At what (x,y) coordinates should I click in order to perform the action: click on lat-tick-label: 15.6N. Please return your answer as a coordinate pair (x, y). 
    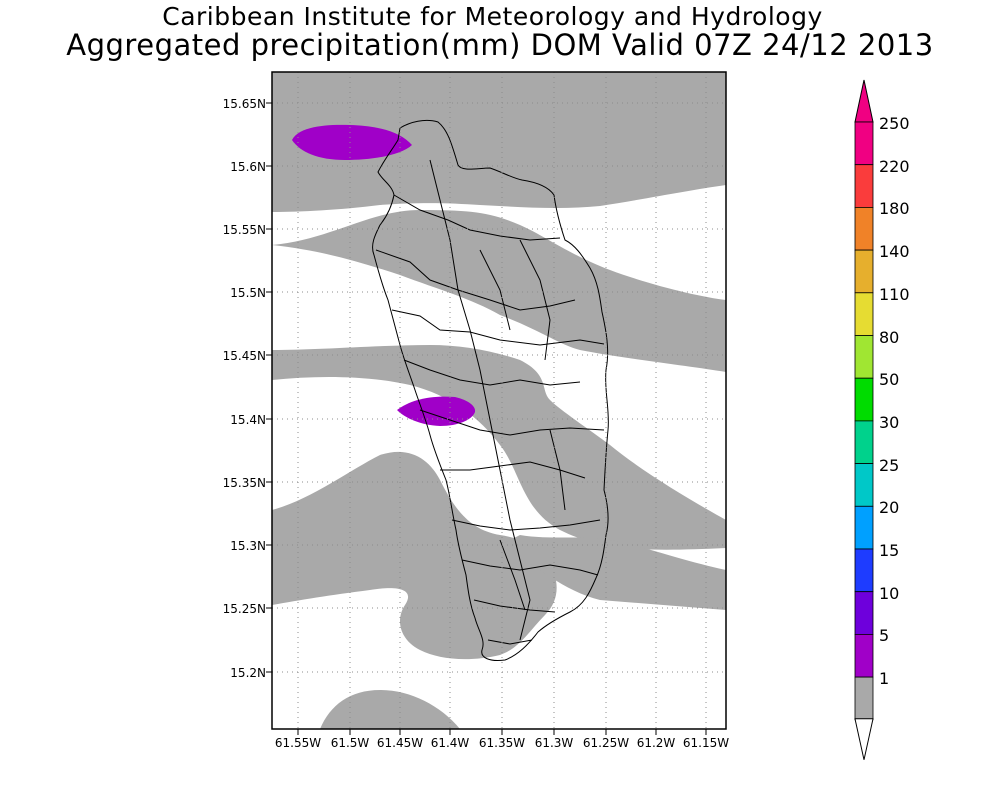
    Looking at the image, I should click on (248, 167).